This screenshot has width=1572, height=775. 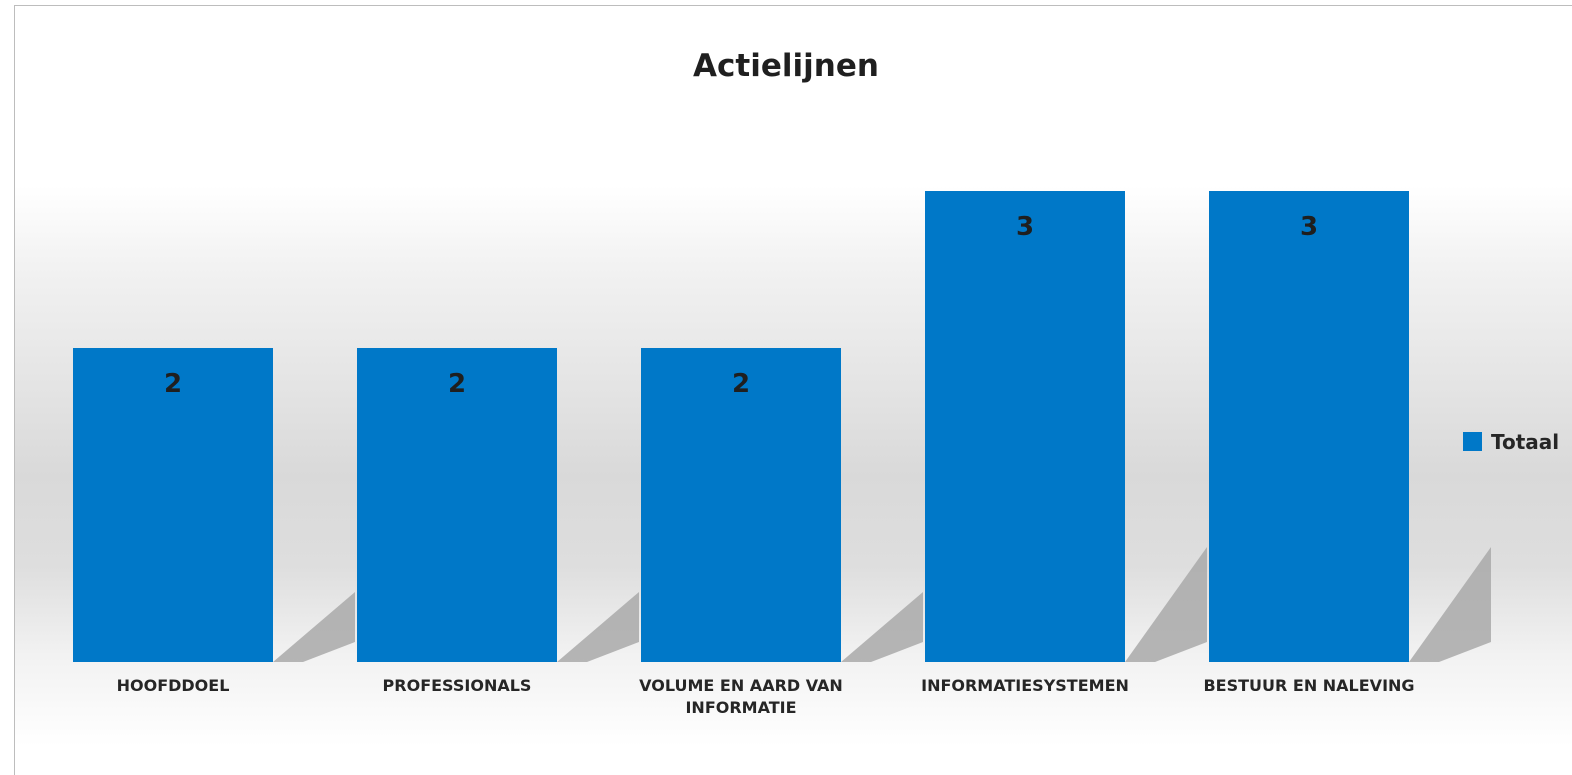 I want to click on data-label-4: 3, so click(x=1025, y=227).